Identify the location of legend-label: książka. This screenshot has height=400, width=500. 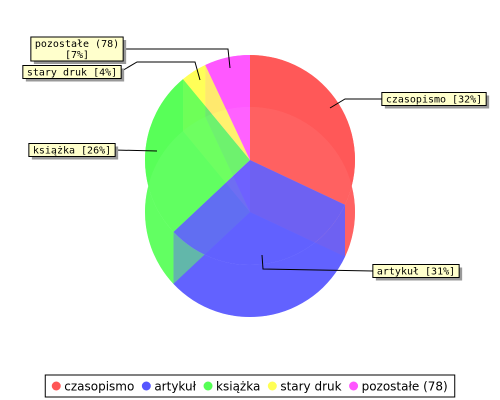
(238, 387).